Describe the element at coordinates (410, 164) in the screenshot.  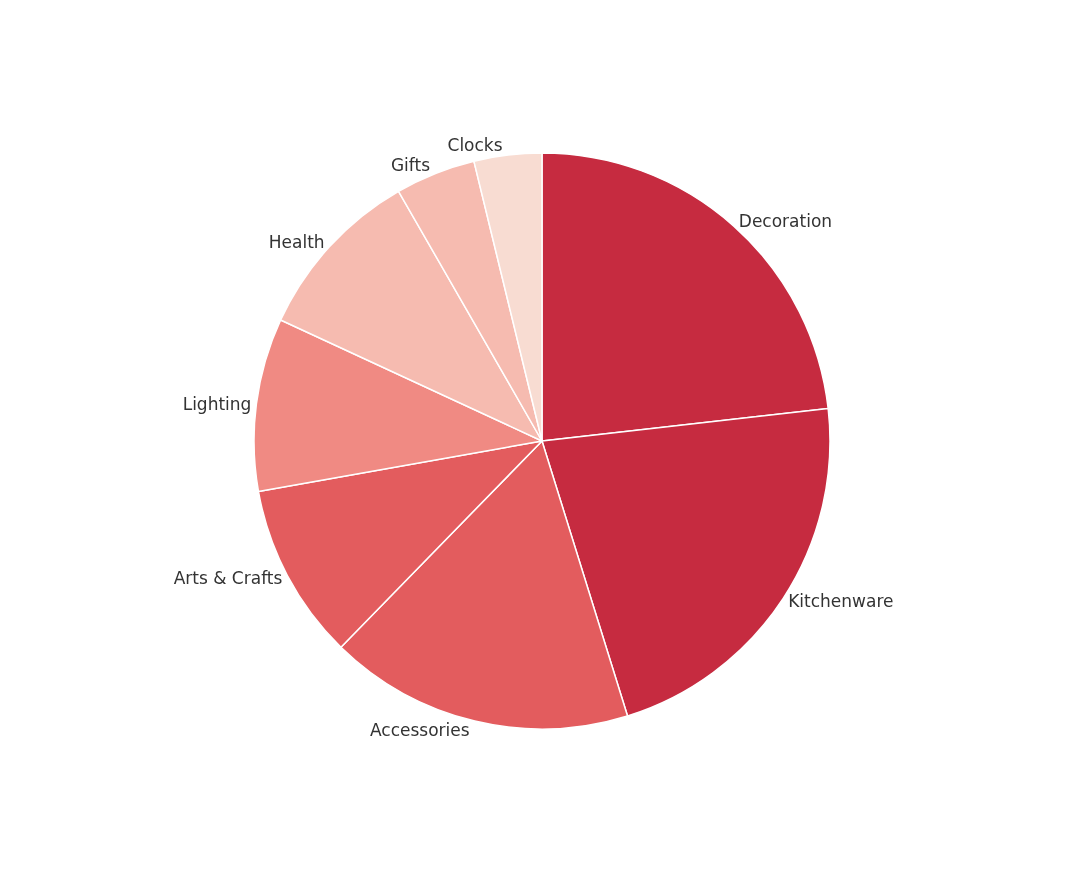
I see `slice-label: Gifts` at that location.